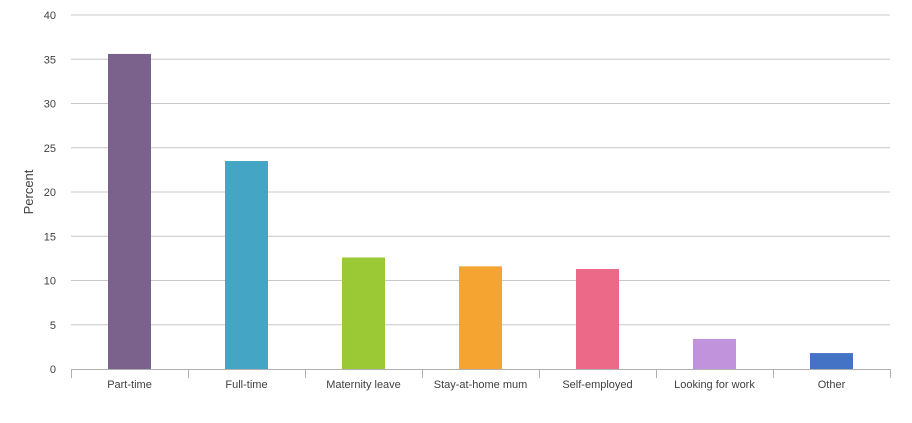  Describe the element at coordinates (50, 16) in the screenshot. I see `y-tick-label: 40` at that location.